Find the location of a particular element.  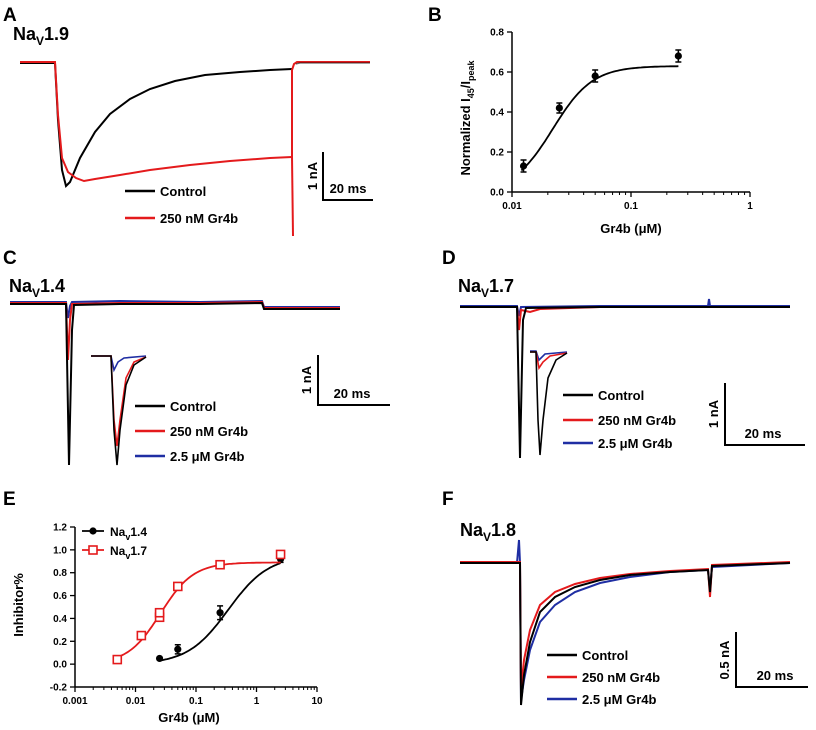

y-tick-label: 1.2 is located at coordinates (60, 528).